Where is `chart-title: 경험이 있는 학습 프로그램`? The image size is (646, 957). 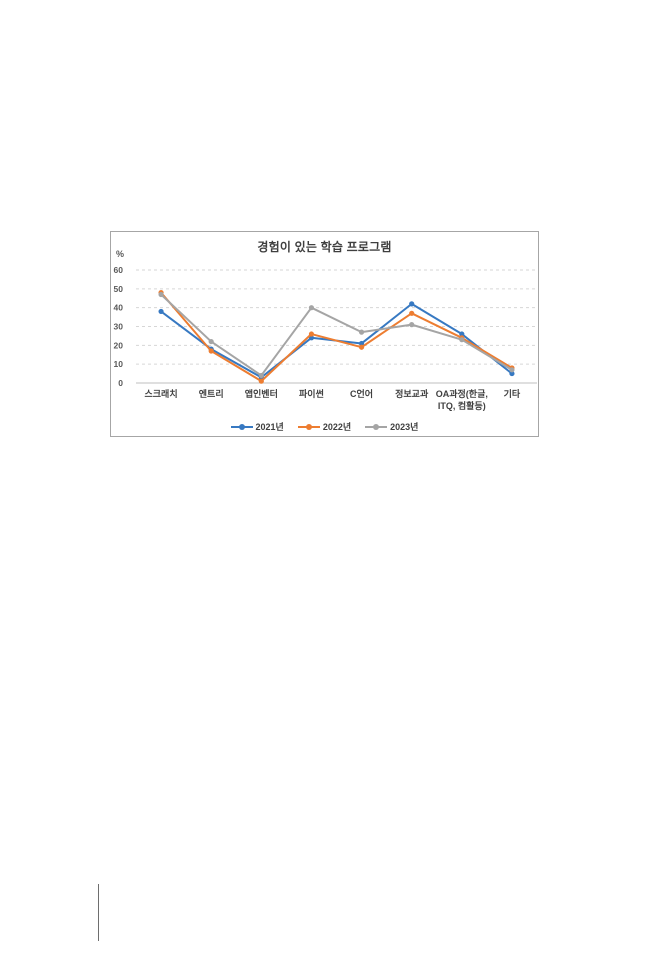
chart-title: 경험이 있는 학습 프로그램 is located at coordinates (324, 247).